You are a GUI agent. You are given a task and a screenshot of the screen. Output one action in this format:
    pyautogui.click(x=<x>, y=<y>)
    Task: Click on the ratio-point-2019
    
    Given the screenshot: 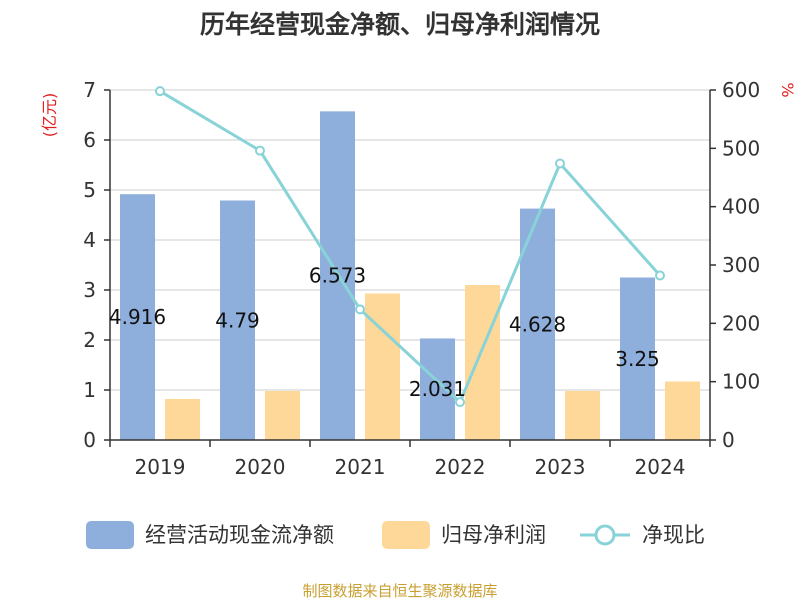 What is the action you would take?
    pyautogui.click(x=160, y=91)
    